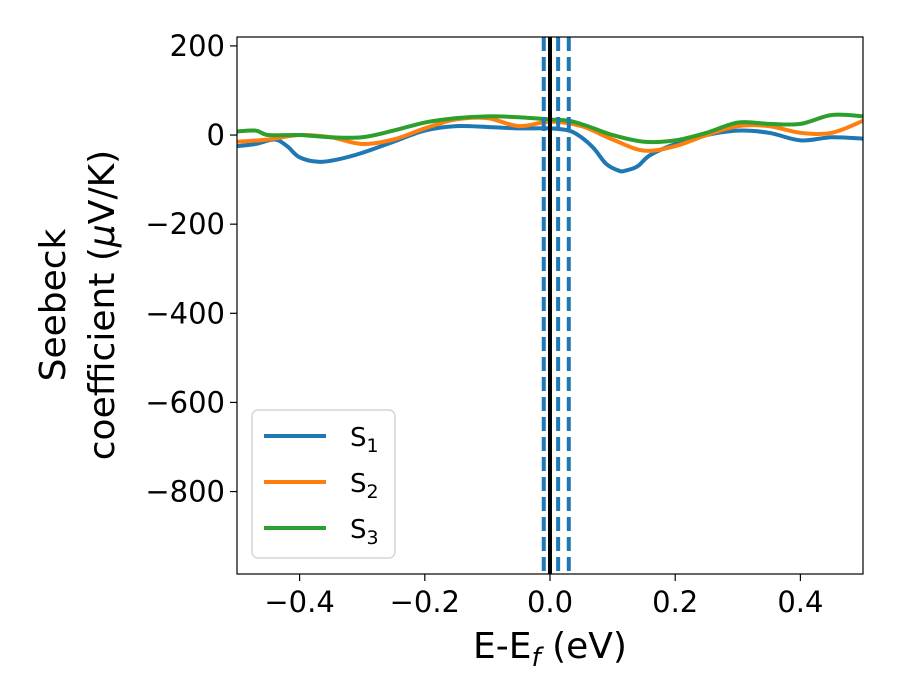 Image resolution: width=900 pixels, height=700 pixels. Describe the element at coordinates (185, 313) in the screenshot. I see `y-tick-label: −400` at that location.